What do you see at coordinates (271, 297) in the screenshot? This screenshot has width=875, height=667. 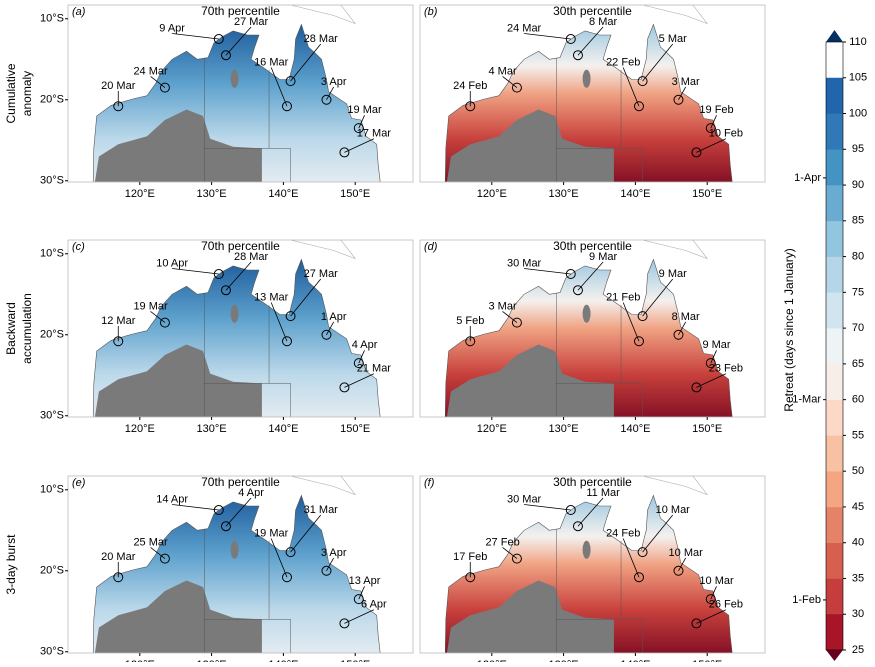 I see `site-label: 13 Mar` at bounding box center [271, 297].